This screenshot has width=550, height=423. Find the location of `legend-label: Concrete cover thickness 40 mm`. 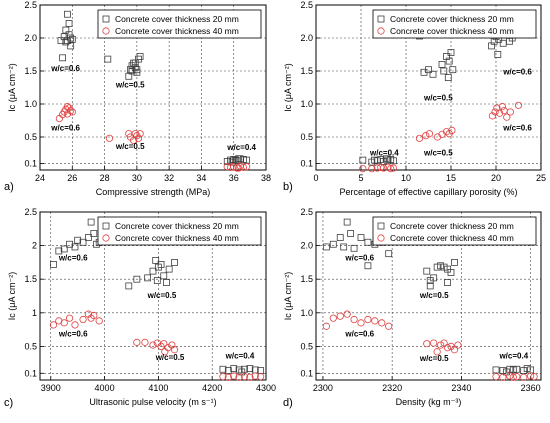

legend-label: Concrete cover thickness 40 mm is located at coordinates (452, 31).